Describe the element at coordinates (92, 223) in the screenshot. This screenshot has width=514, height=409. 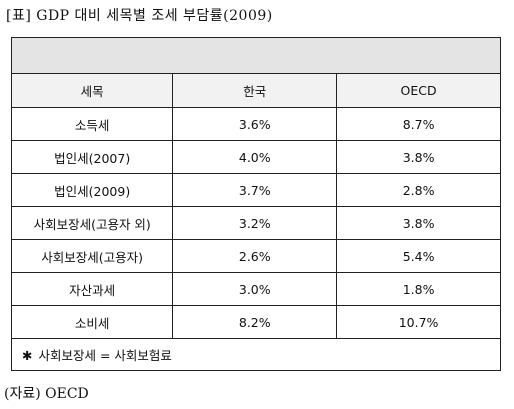
I see `row-item: 사회보장세(고용자 외)` at that location.